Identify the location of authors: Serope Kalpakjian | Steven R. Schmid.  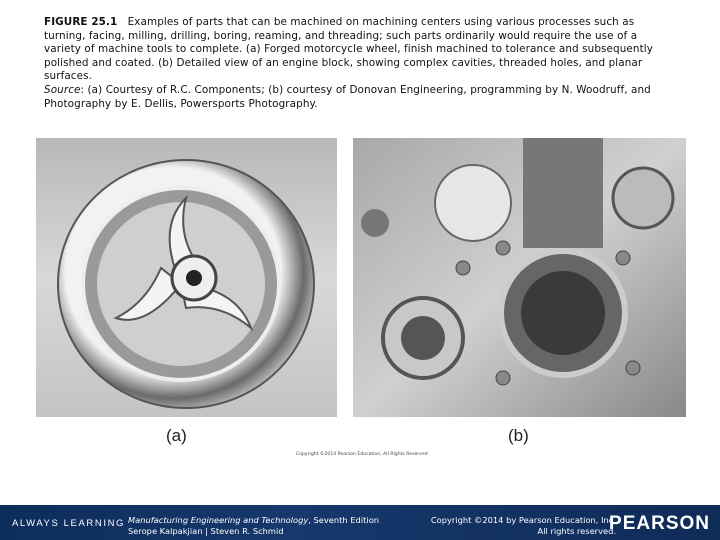
(206, 531).